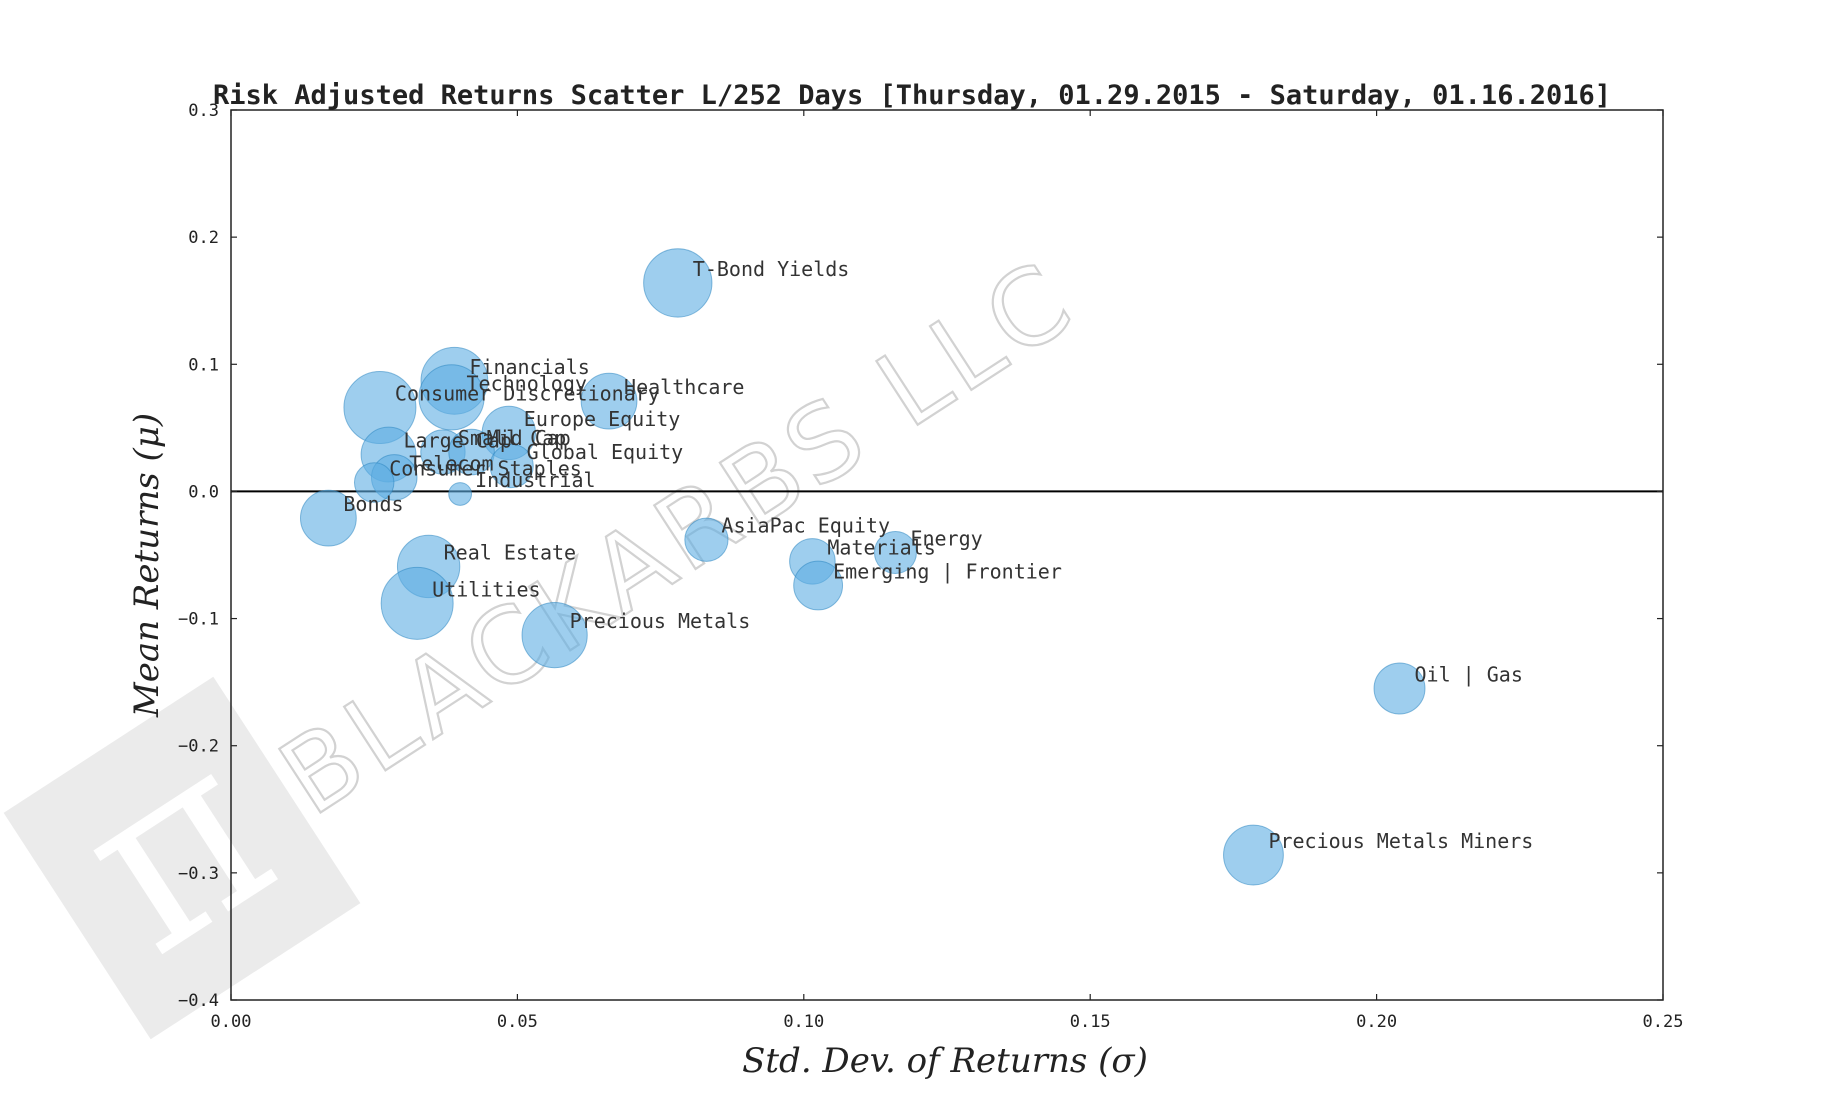 This screenshot has width=1825, height=1100. What do you see at coordinates (946, 538) in the screenshot?
I see `point-label: Energy` at bounding box center [946, 538].